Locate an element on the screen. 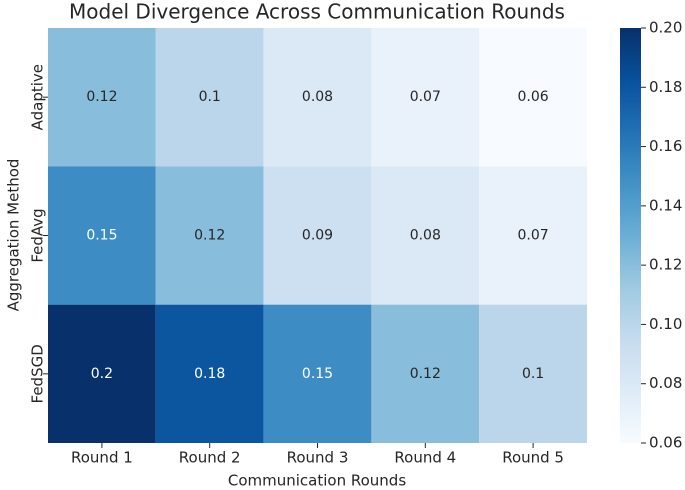 Image resolution: width=685 pixels, height=490 pixels. cell-label: 0.2 is located at coordinates (102, 374).